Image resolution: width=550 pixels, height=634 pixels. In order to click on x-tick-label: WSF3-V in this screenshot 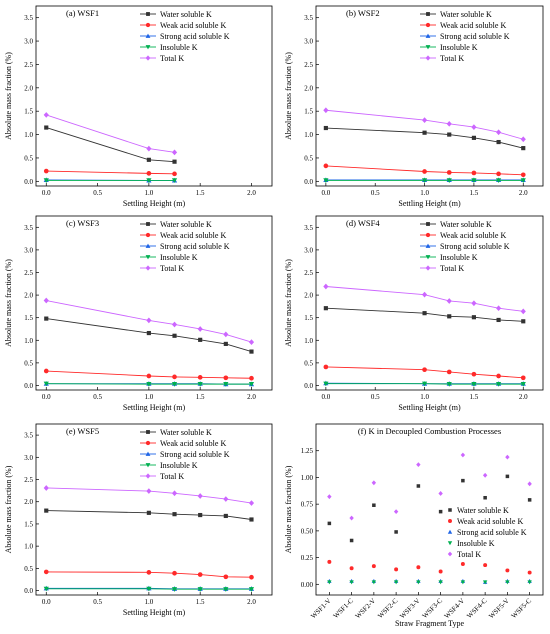, I will do `click(410, 609)`.